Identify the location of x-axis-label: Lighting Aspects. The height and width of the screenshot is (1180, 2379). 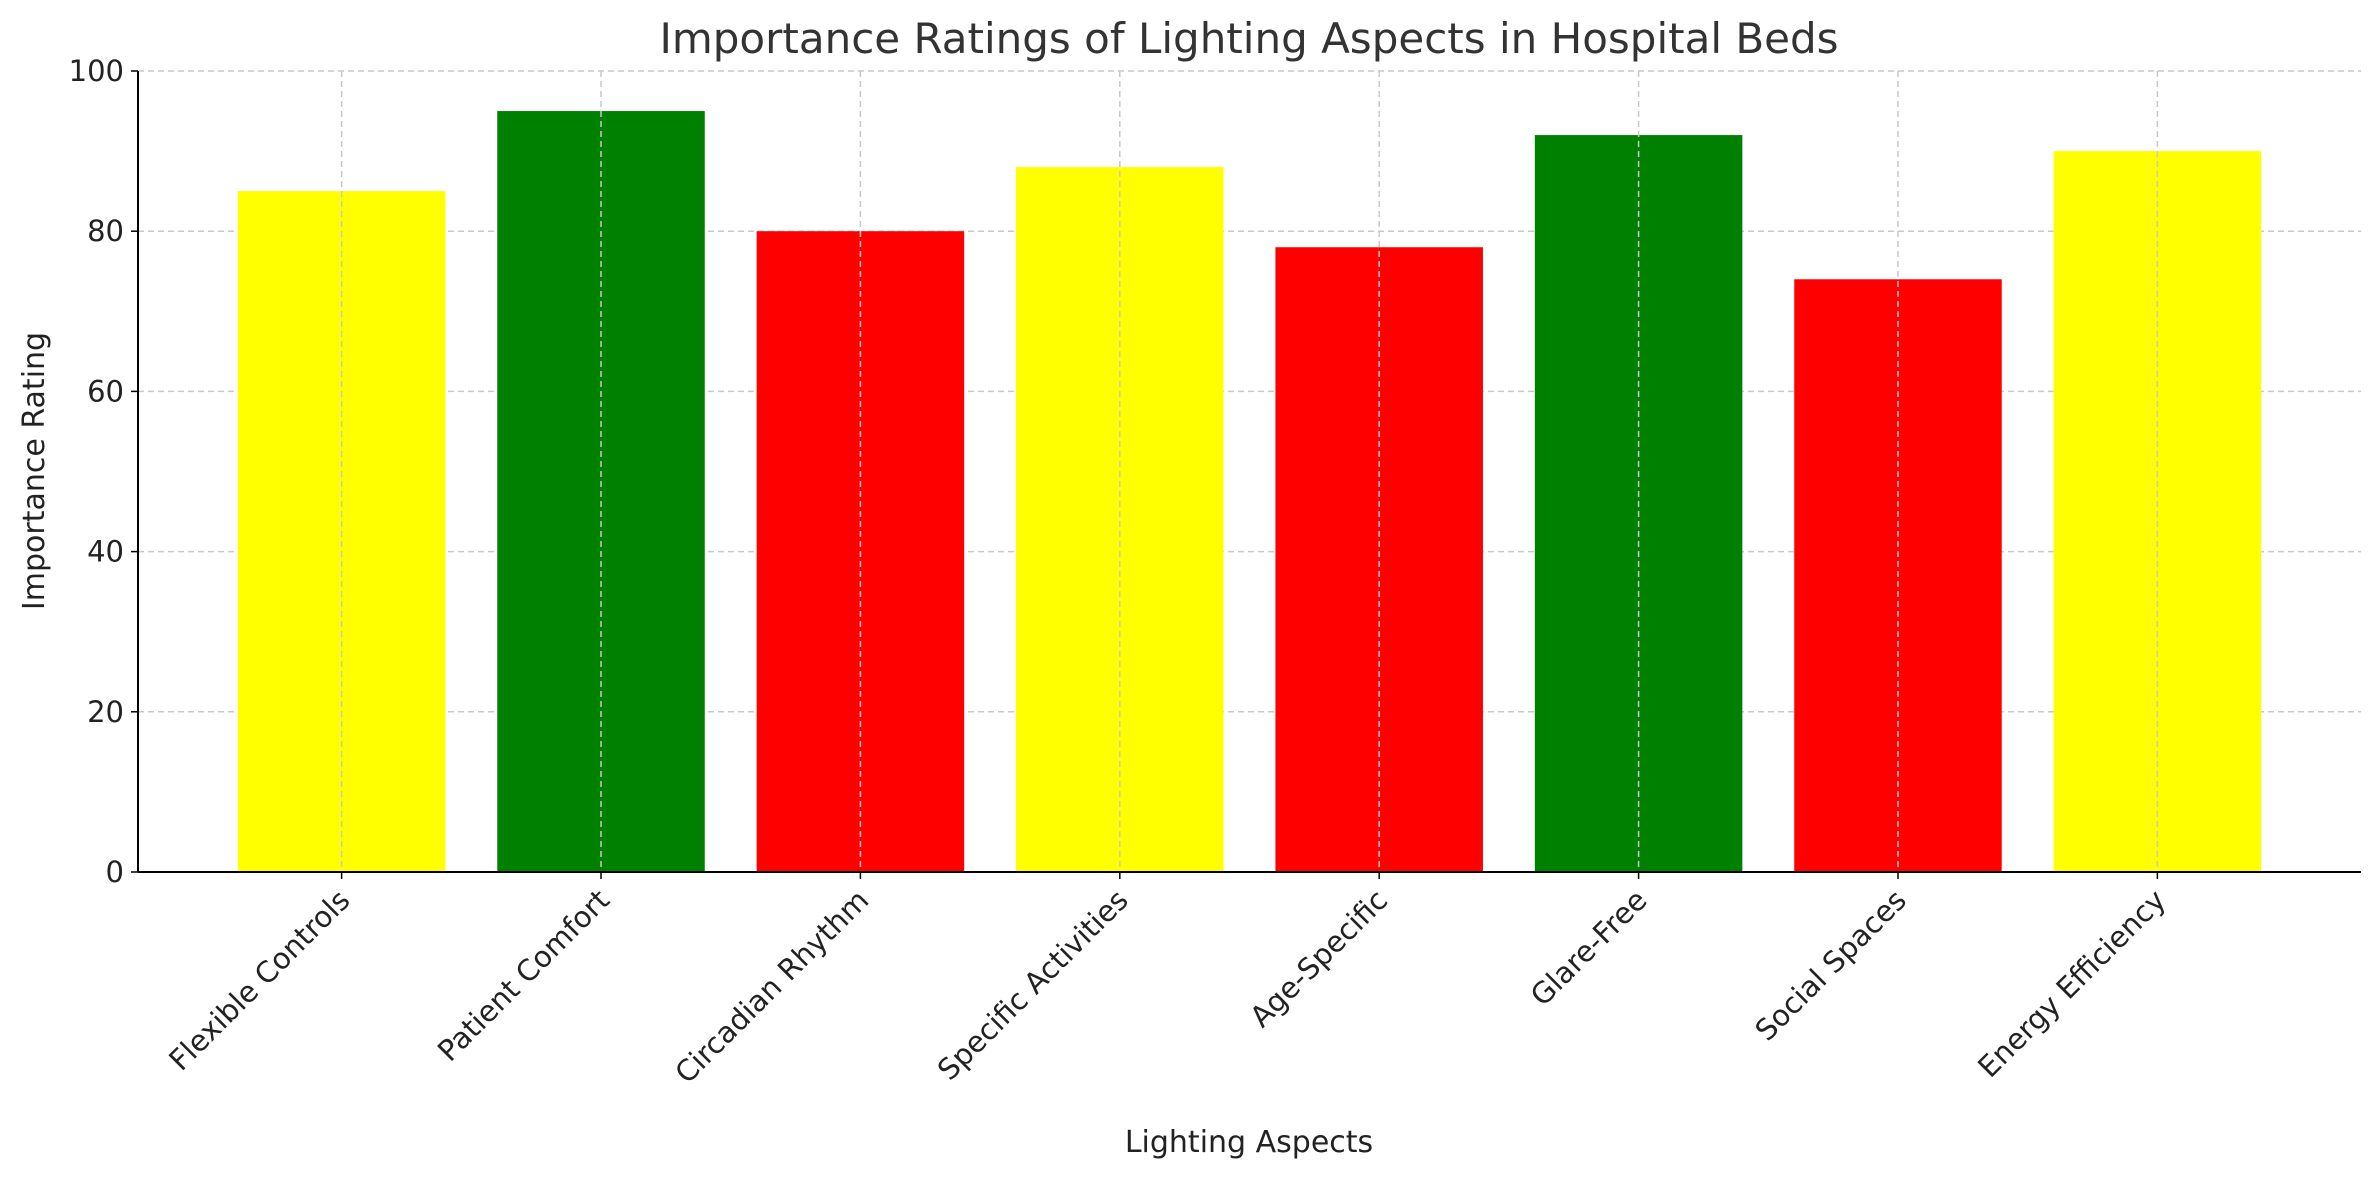
(1249, 1142).